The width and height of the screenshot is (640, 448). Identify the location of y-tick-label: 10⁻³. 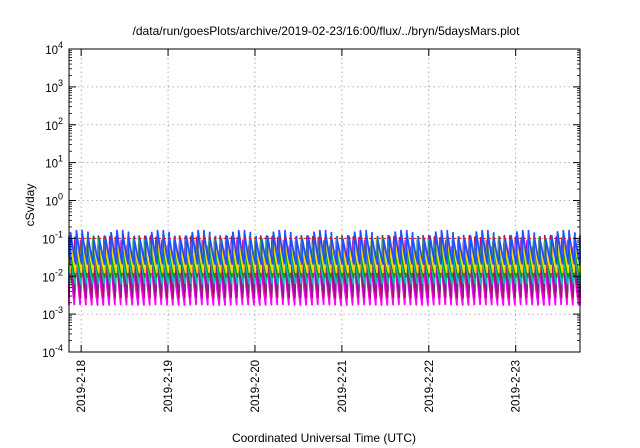
(52, 313).